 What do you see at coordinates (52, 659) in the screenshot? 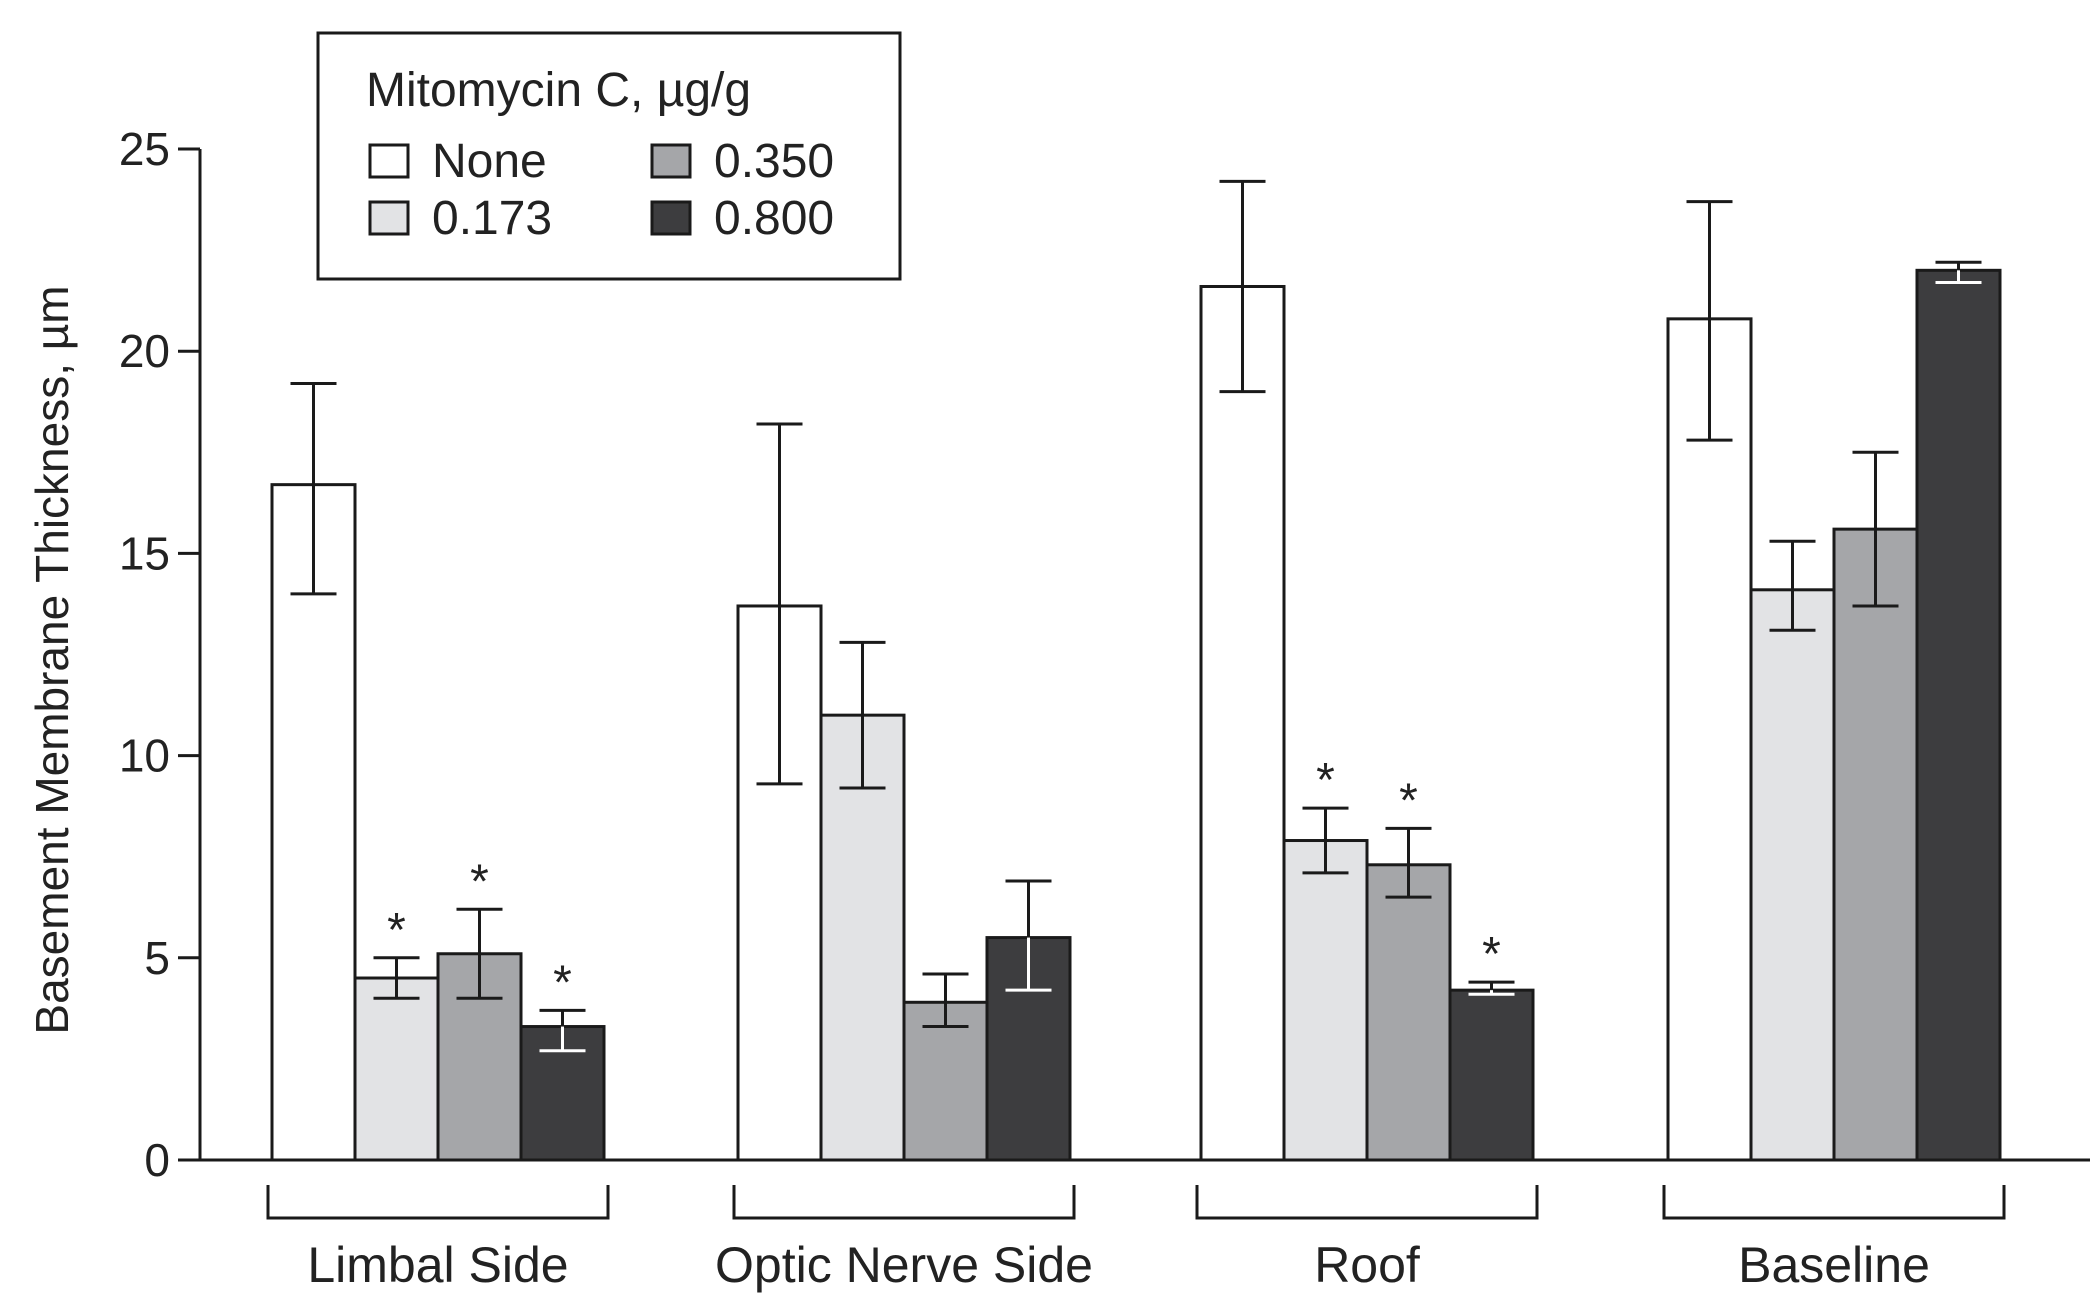
I see `y-axis-label: Basement Membrane Thickness, µm` at bounding box center [52, 659].